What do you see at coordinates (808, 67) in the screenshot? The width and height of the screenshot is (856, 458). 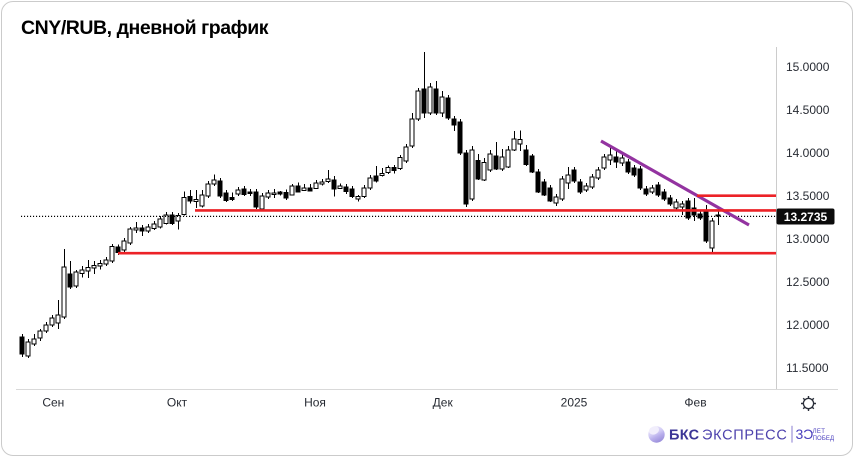 I see `svg-text: 15.0000` at bounding box center [808, 67].